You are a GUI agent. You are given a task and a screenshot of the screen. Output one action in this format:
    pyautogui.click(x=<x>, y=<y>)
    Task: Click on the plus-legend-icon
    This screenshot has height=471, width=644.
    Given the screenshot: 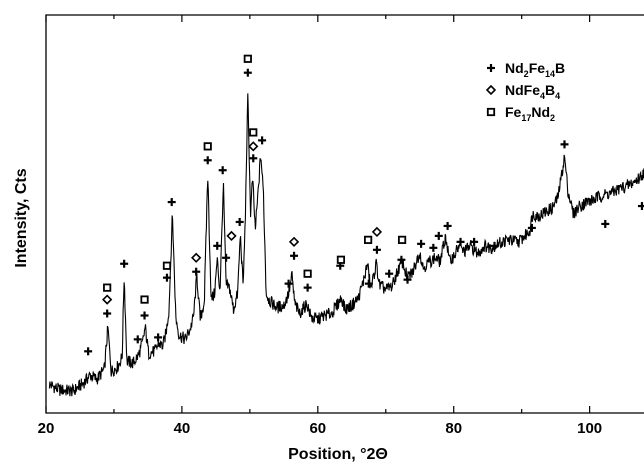 What is the action you would take?
    pyautogui.click(x=491, y=68)
    